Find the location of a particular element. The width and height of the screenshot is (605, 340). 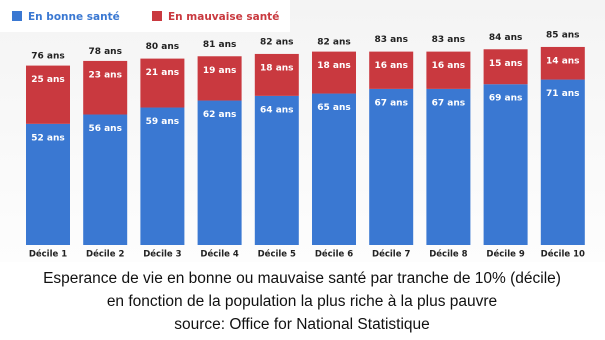

total-label: 78 ans is located at coordinates (105, 52).